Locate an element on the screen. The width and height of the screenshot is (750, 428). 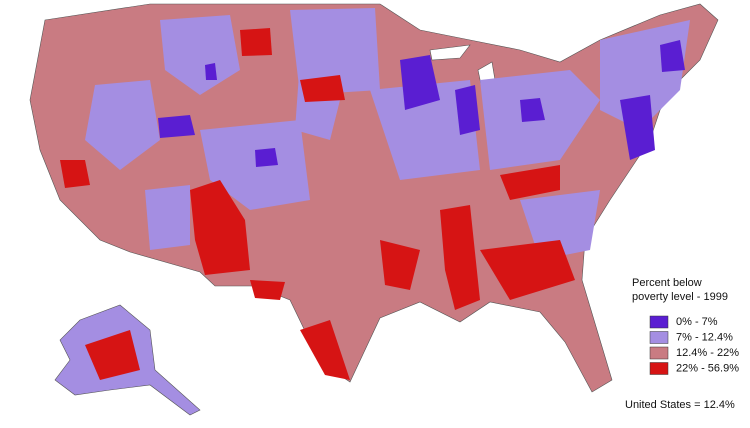
legend-title: poverty level - 1999 is located at coordinates (680, 297).